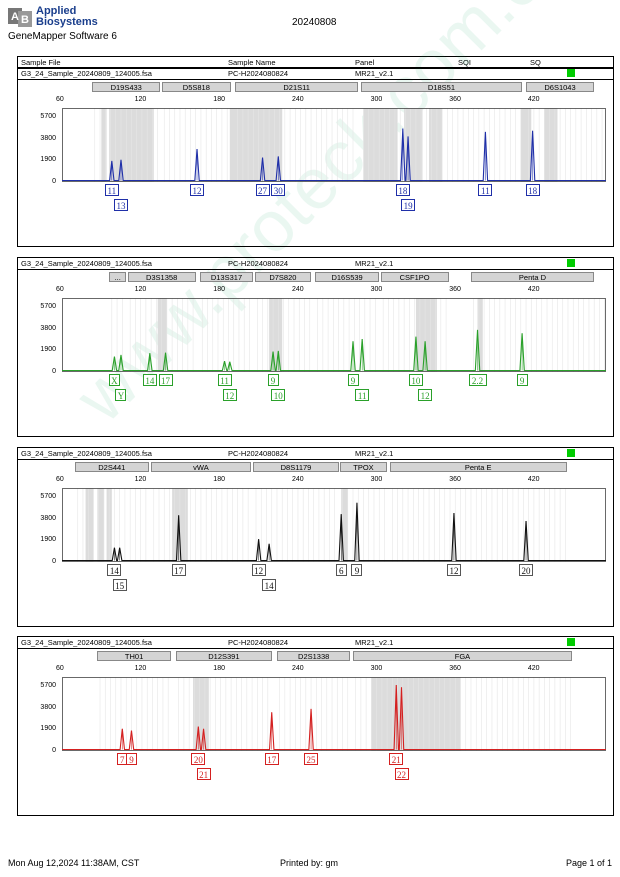 The width and height of the screenshot is (620, 877). I want to click on allele-call-label: 2.2, so click(477, 380).